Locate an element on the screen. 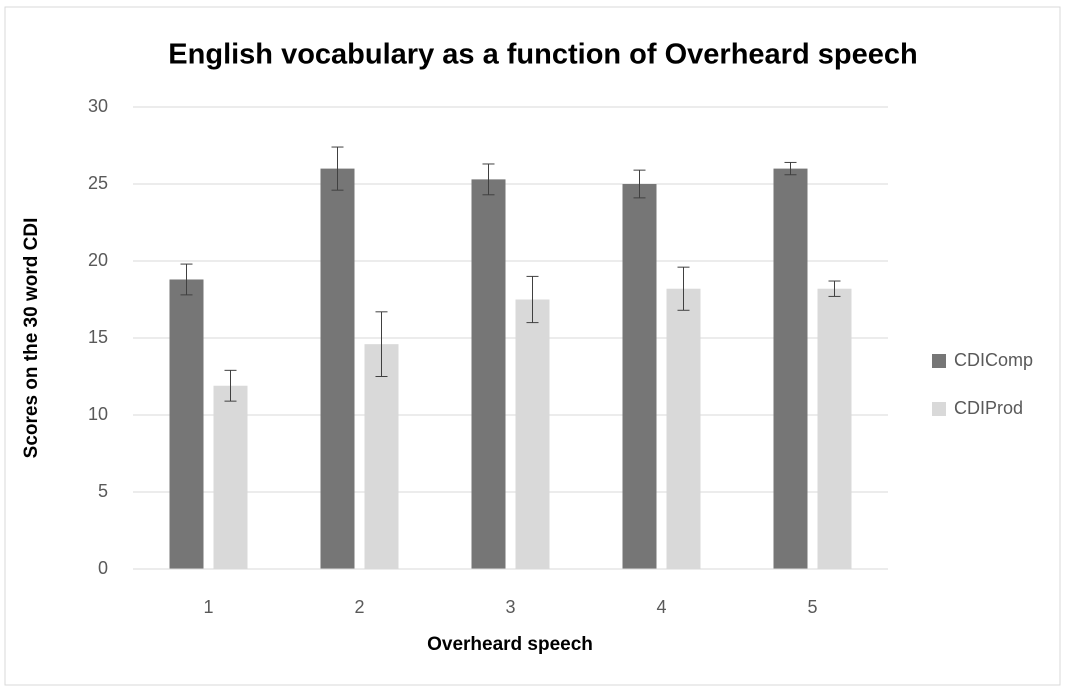 The width and height of the screenshot is (1067, 689). legend-label: CDIProd is located at coordinates (988, 408).